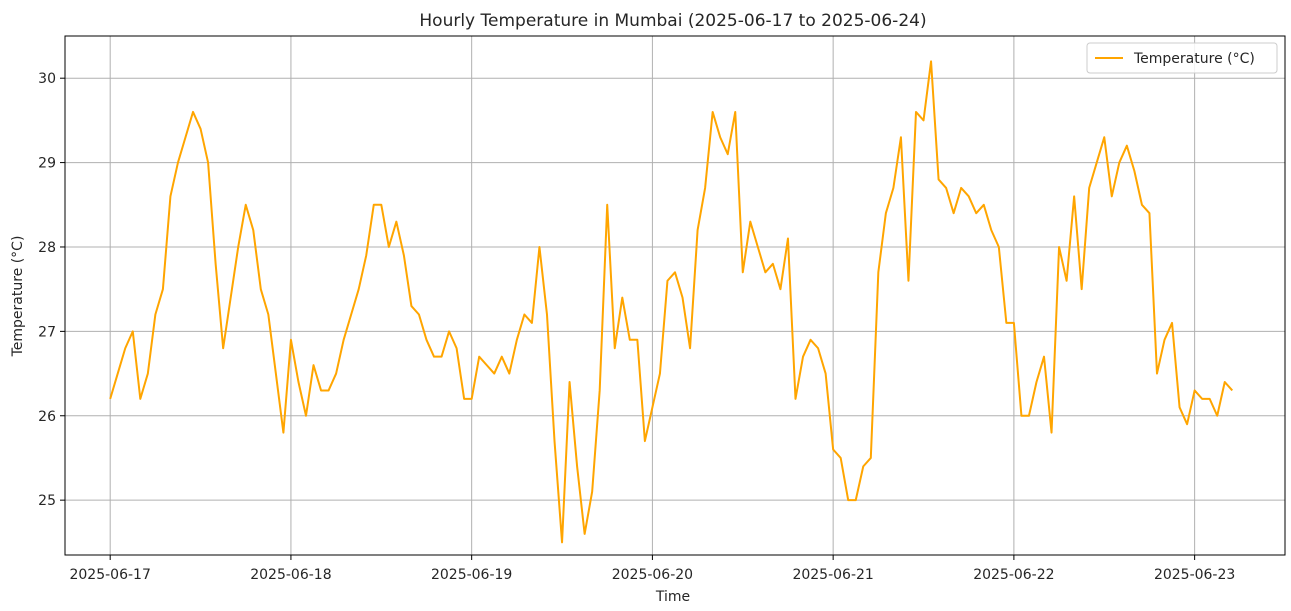 The height and width of the screenshot is (611, 1291). Describe the element at coordinates (1194, 575) in the screenshot. I see `x-tick-label: 2025-06-23` at that location.